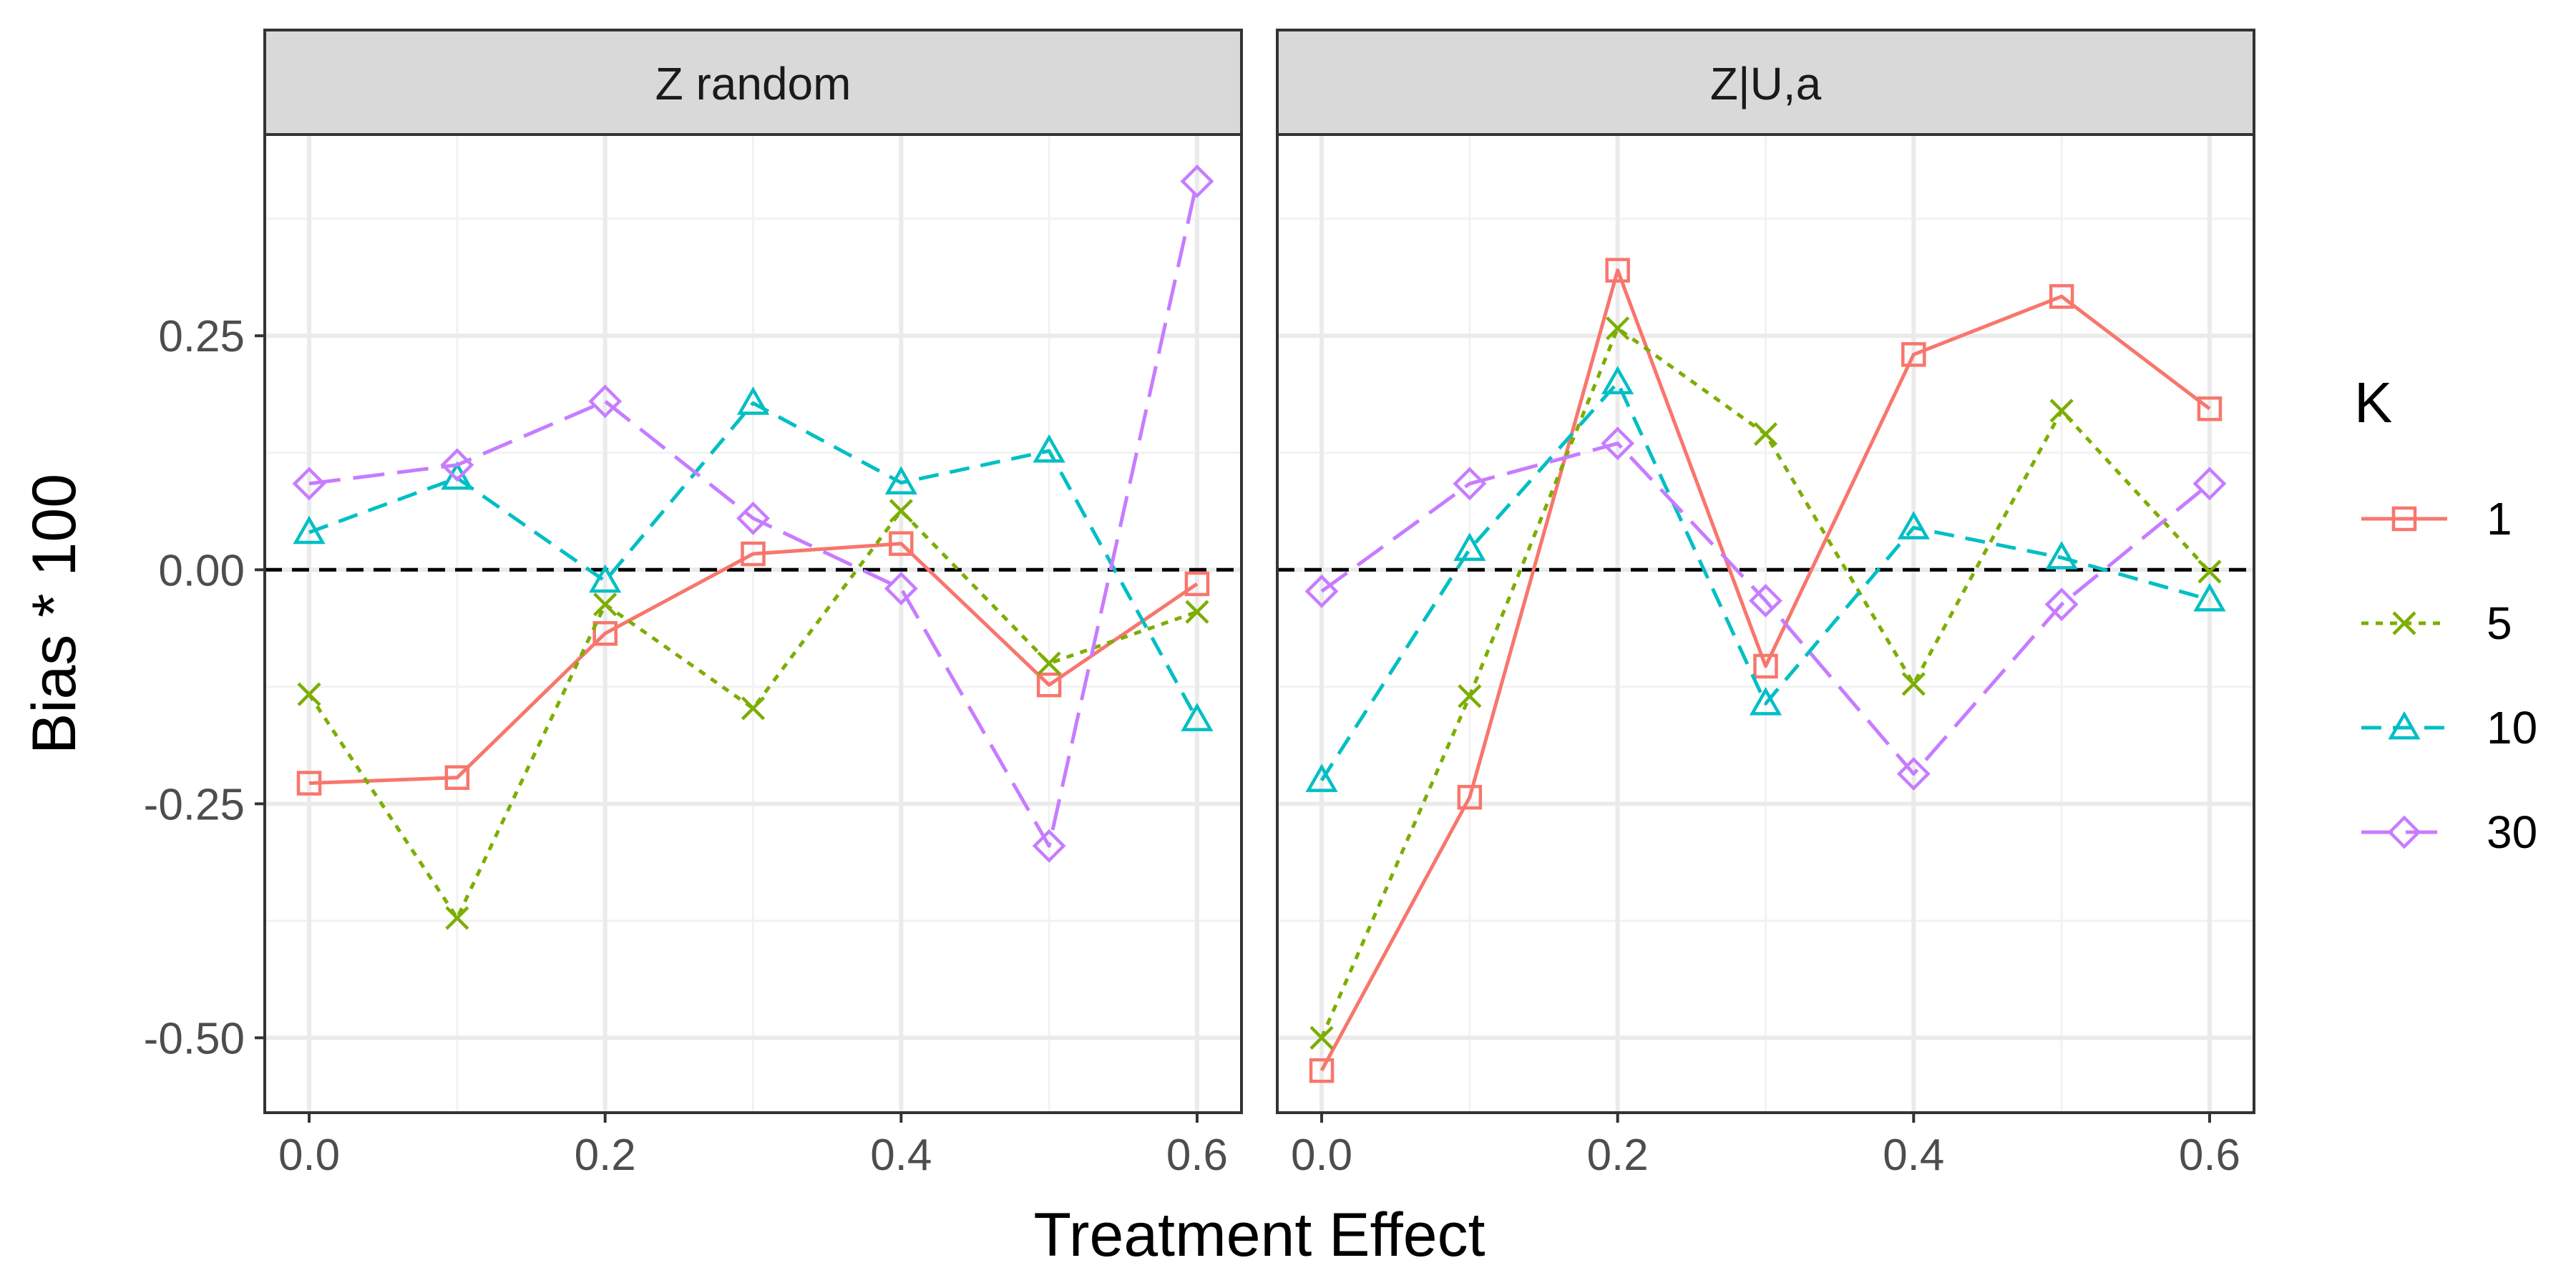 The image size is (2576, 1288). What do you see at coordinates (201, 570) in the screenshot?
I see `y-tick-label: 0.00` at bounding box center [201, 570].